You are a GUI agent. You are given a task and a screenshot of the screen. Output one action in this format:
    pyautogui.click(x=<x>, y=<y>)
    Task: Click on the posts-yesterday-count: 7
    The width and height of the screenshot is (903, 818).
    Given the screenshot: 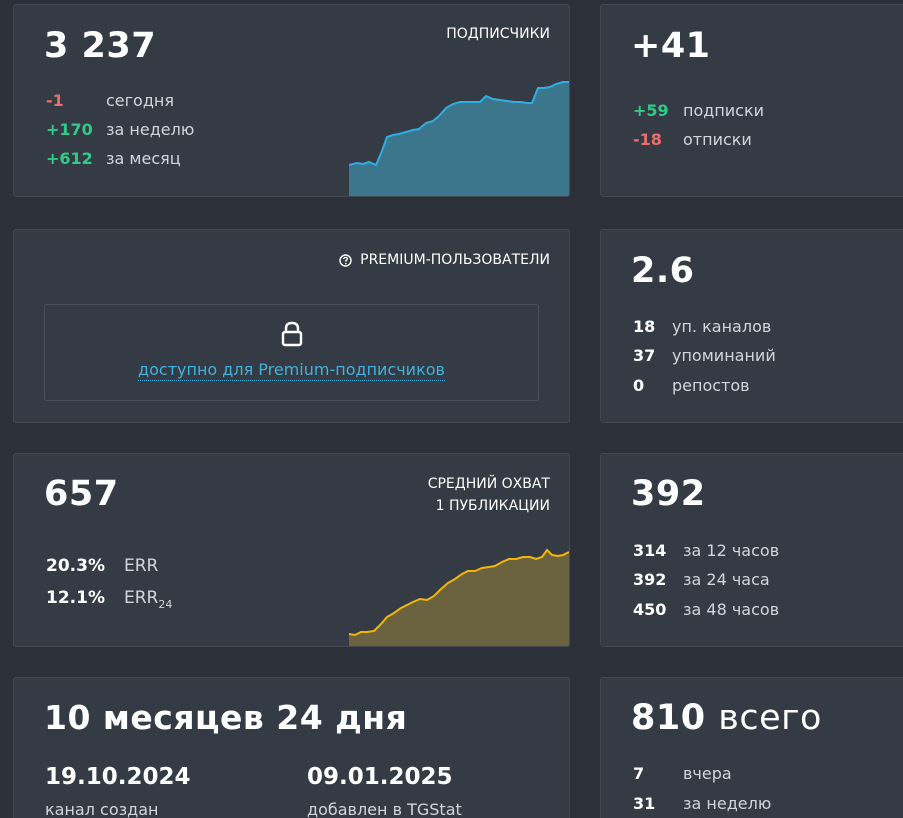 What is the action you would take?
    pyautogui.click(x=639, y=773)
    